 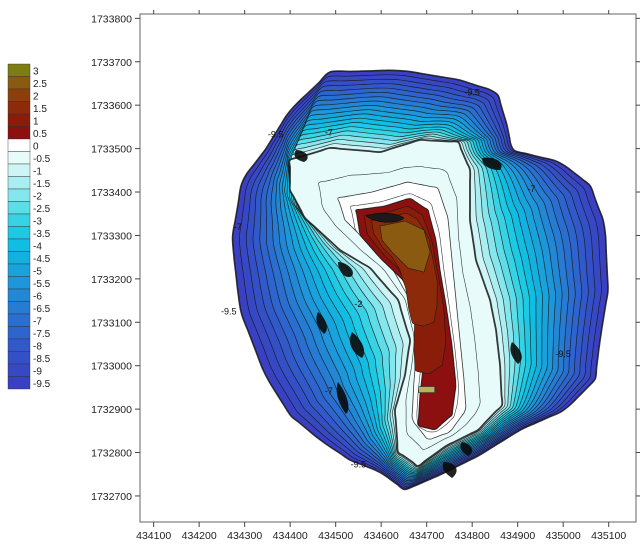 I want to click on y-tick-label: 1733000, so click(x=111, y=367).